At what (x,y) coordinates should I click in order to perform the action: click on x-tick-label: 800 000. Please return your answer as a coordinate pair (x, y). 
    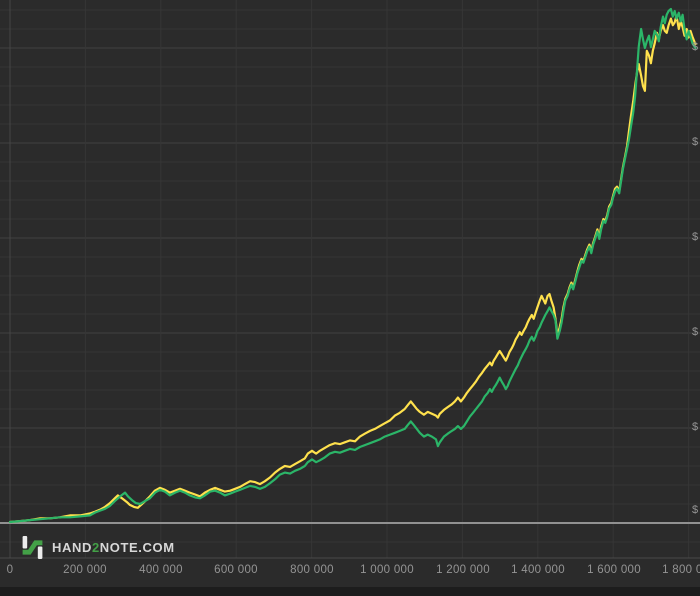
    Looking at the image, I should click on (312, 570).